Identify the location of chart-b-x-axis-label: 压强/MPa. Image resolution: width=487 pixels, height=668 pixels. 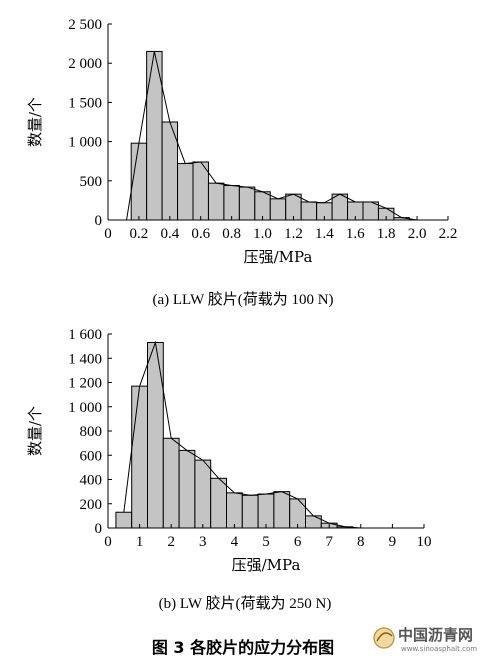
(266, 565).